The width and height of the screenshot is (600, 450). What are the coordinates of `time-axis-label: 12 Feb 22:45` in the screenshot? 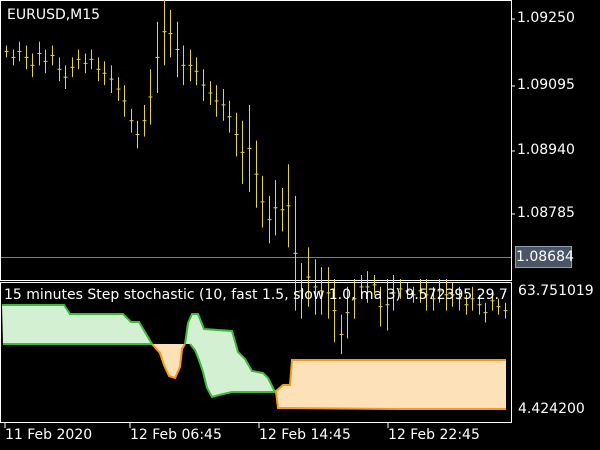 It's located at (434, 435).